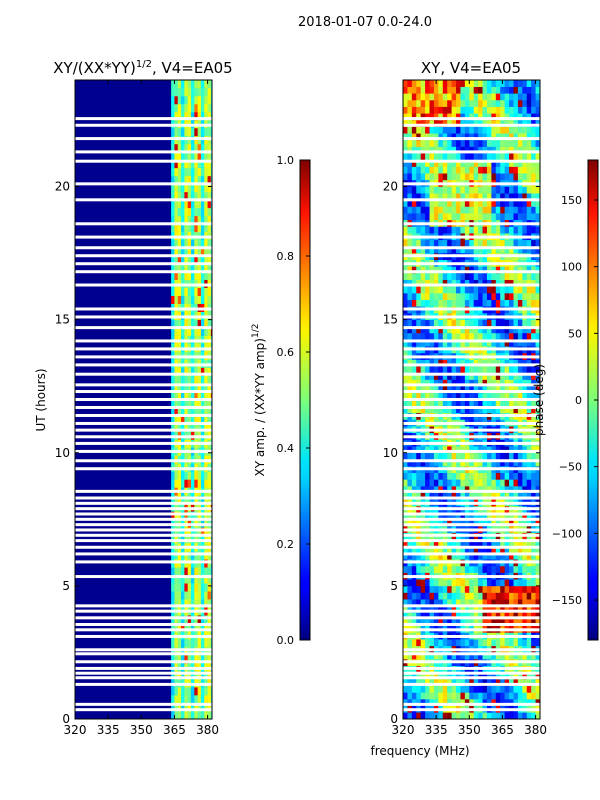  I want to click on phase-flag-row, so click(471, 237).